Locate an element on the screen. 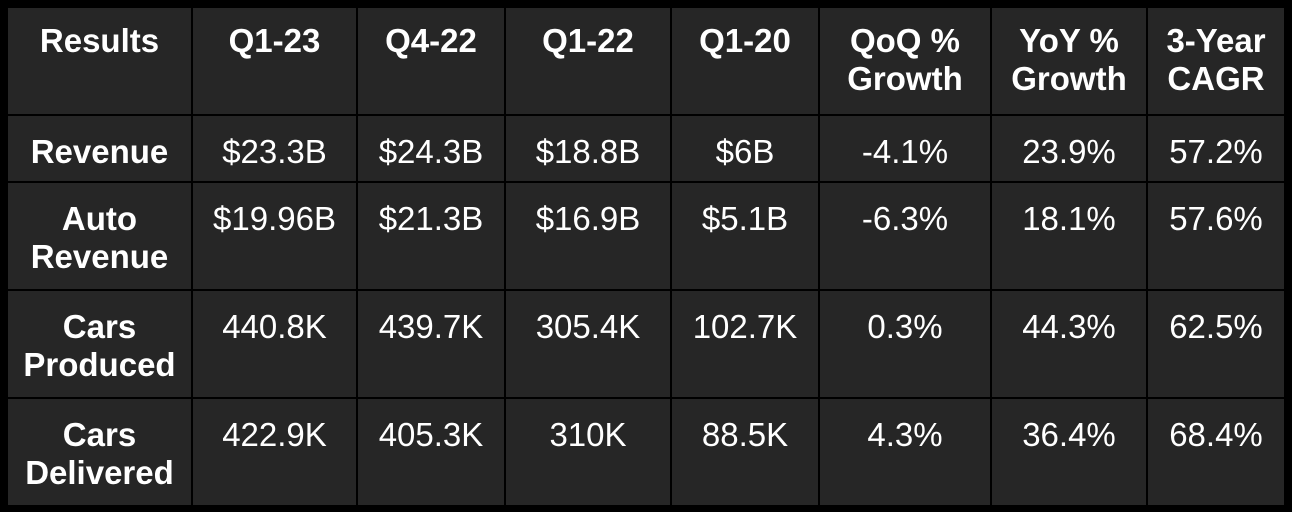  column-header-results: Results is located at coordinates (99, 61).